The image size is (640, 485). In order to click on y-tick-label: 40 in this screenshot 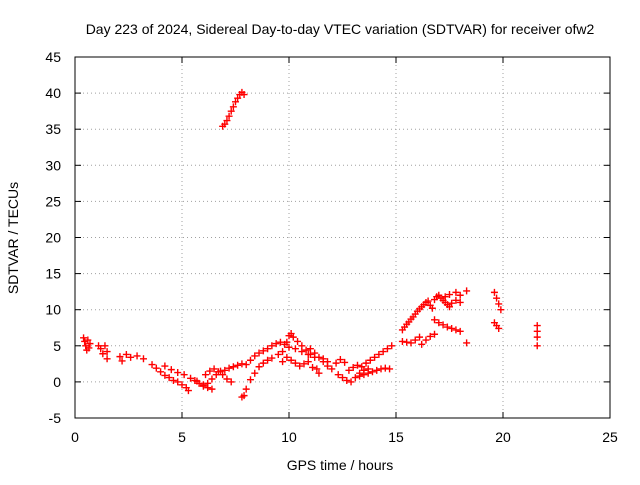, I will do `click(53, 93)`.